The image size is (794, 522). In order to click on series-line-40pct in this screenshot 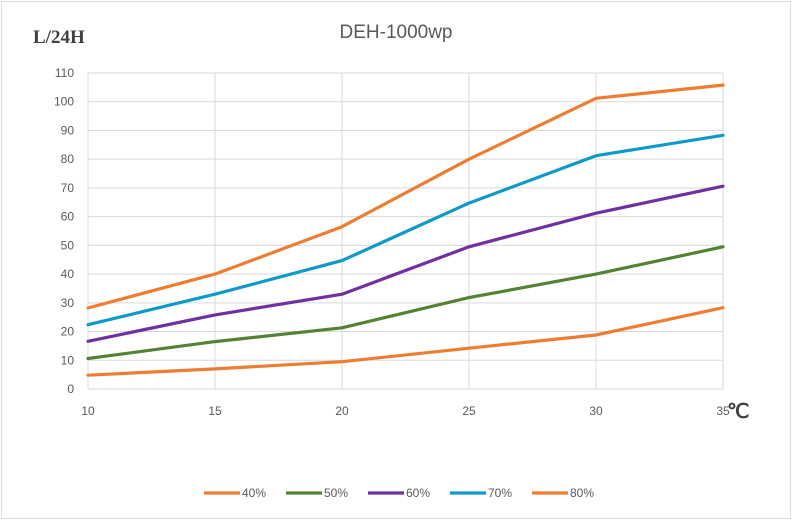, I will do `click(405, 341)`.